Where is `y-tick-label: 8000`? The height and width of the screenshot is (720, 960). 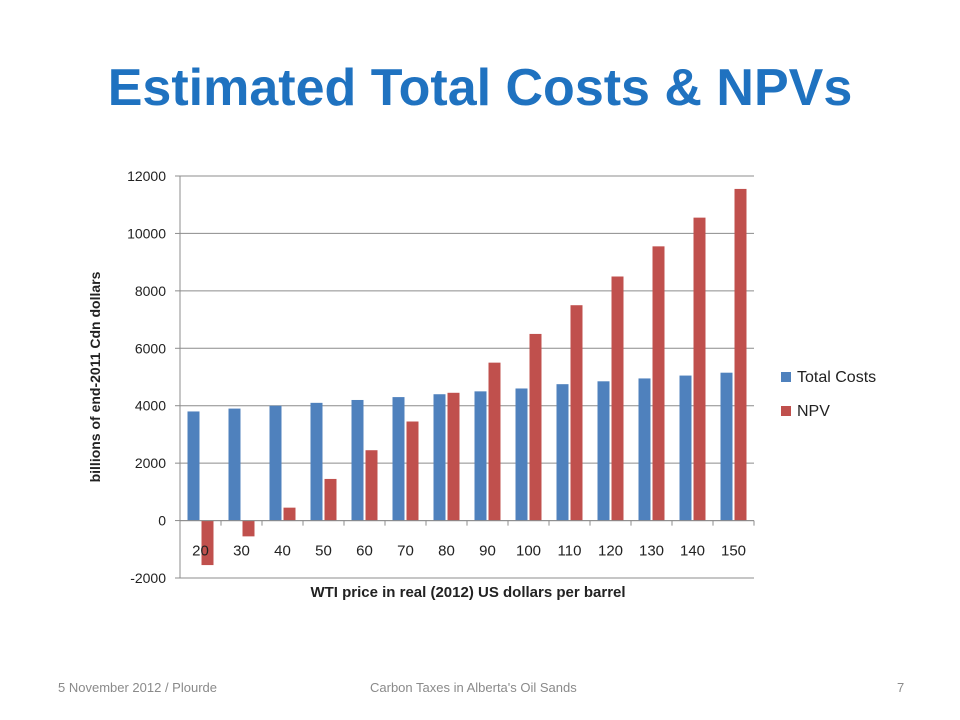 y-tick-label: 8000 is located at coordinates (150, 291).